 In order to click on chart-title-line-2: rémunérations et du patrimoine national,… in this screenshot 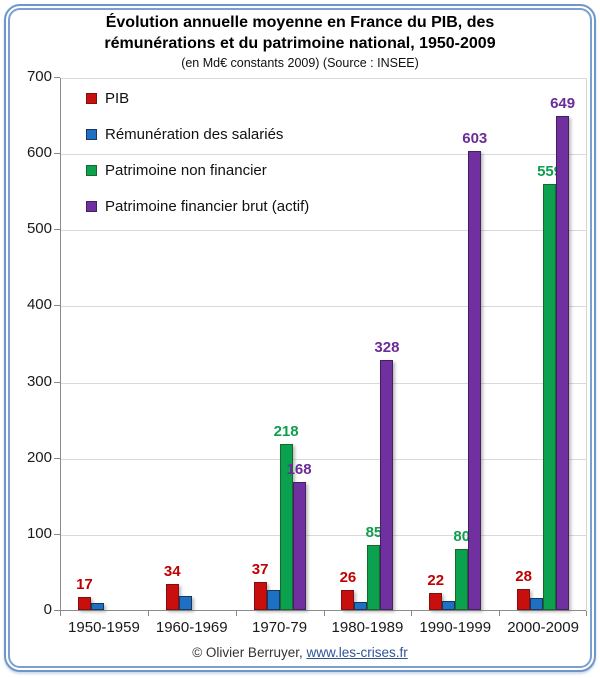, I will do `click(300, 43)`.